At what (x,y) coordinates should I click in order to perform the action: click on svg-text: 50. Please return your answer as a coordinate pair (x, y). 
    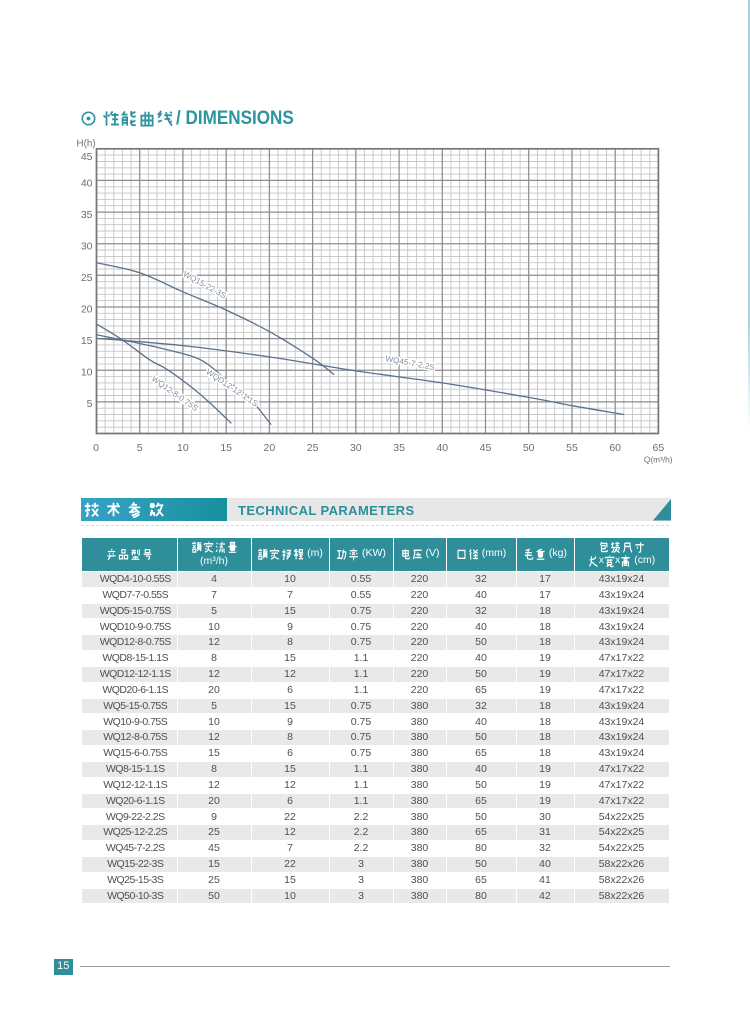
    Looking at the image, I should click on (529, 448).